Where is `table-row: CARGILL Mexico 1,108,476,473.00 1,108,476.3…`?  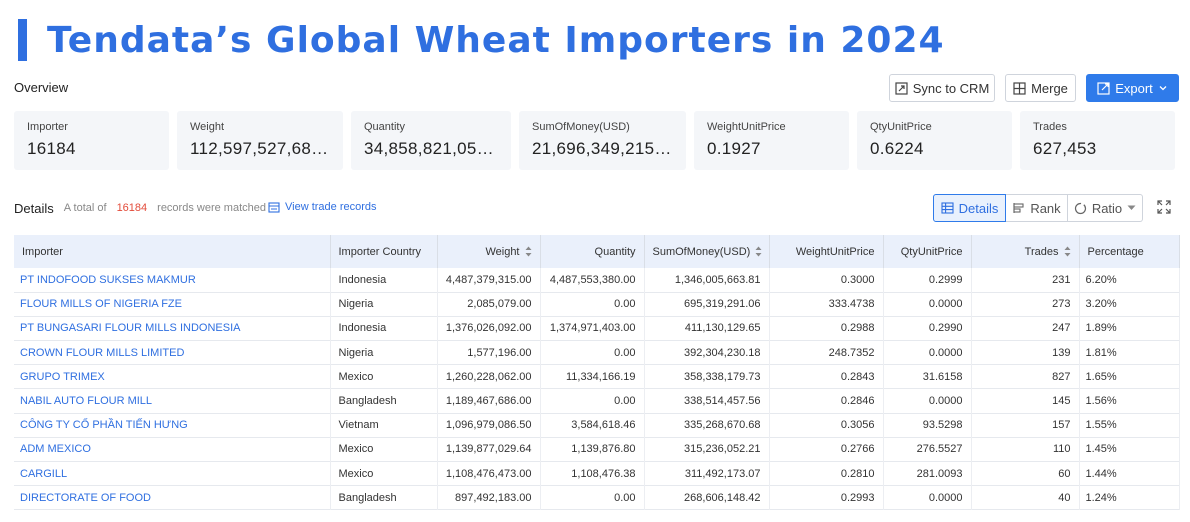 table-row: CARGILL Mexico 1,108,476,473.00 1,108,476.3… is located at coordinates (597, 473).